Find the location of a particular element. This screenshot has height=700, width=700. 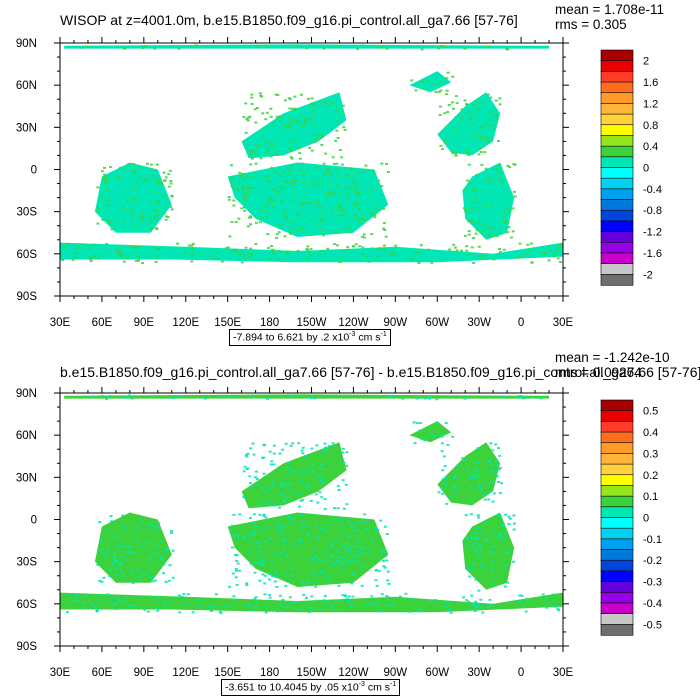

bottom-range-exponent: -3 is located at coordinates (361, 684).